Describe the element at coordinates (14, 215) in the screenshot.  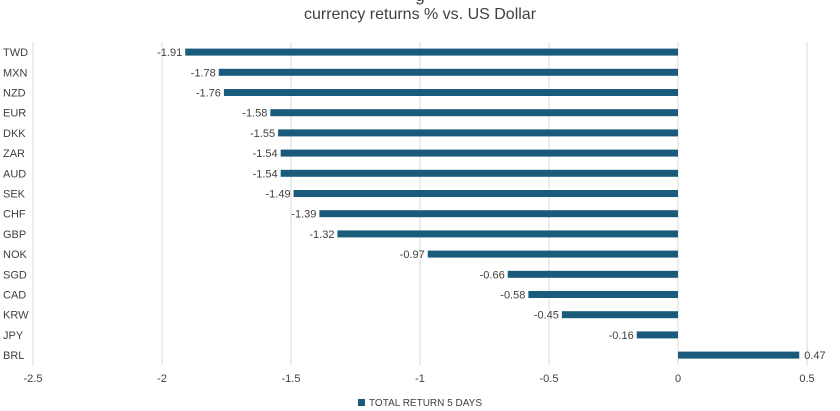
I see `category-label: CHF` at that location.